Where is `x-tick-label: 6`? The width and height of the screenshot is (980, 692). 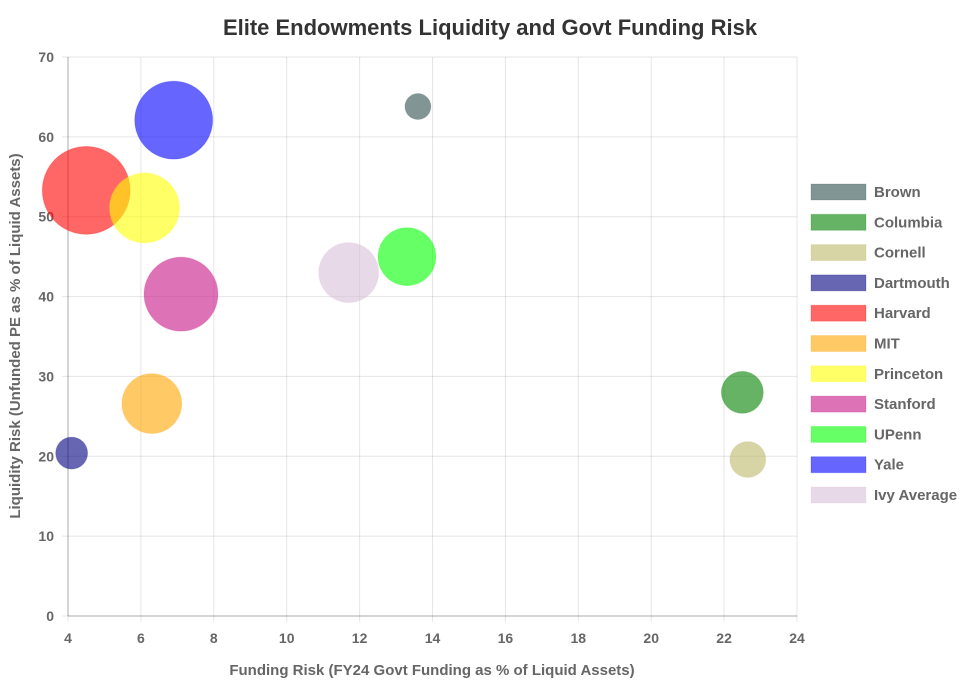 x-tick-label: 6 is located at coordinates (141, 638).